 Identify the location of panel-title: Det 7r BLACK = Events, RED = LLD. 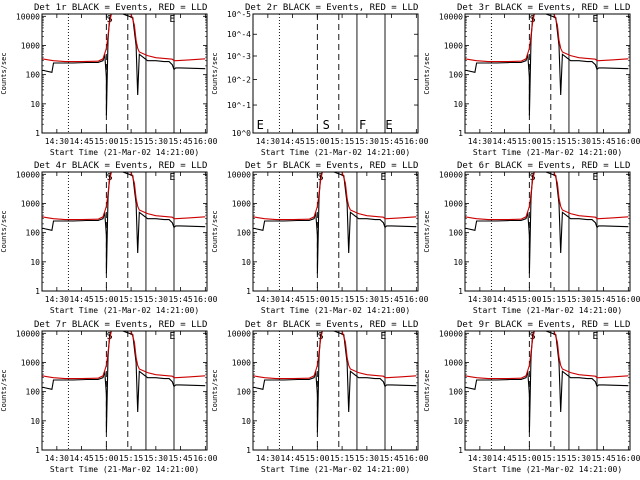
(120, 325).